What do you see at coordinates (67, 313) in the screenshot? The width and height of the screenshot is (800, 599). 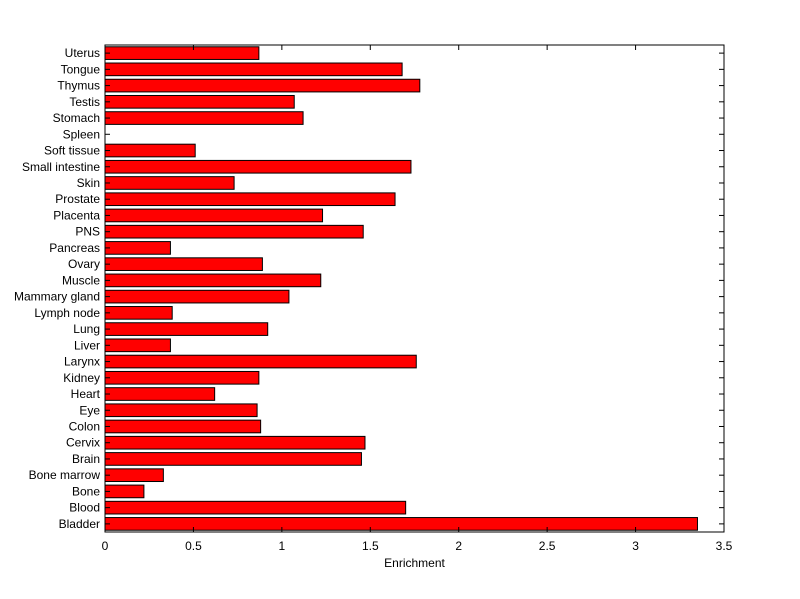 I see `y-tick-label-lymph-node: Lymph node` at bounding box center [67, 313].